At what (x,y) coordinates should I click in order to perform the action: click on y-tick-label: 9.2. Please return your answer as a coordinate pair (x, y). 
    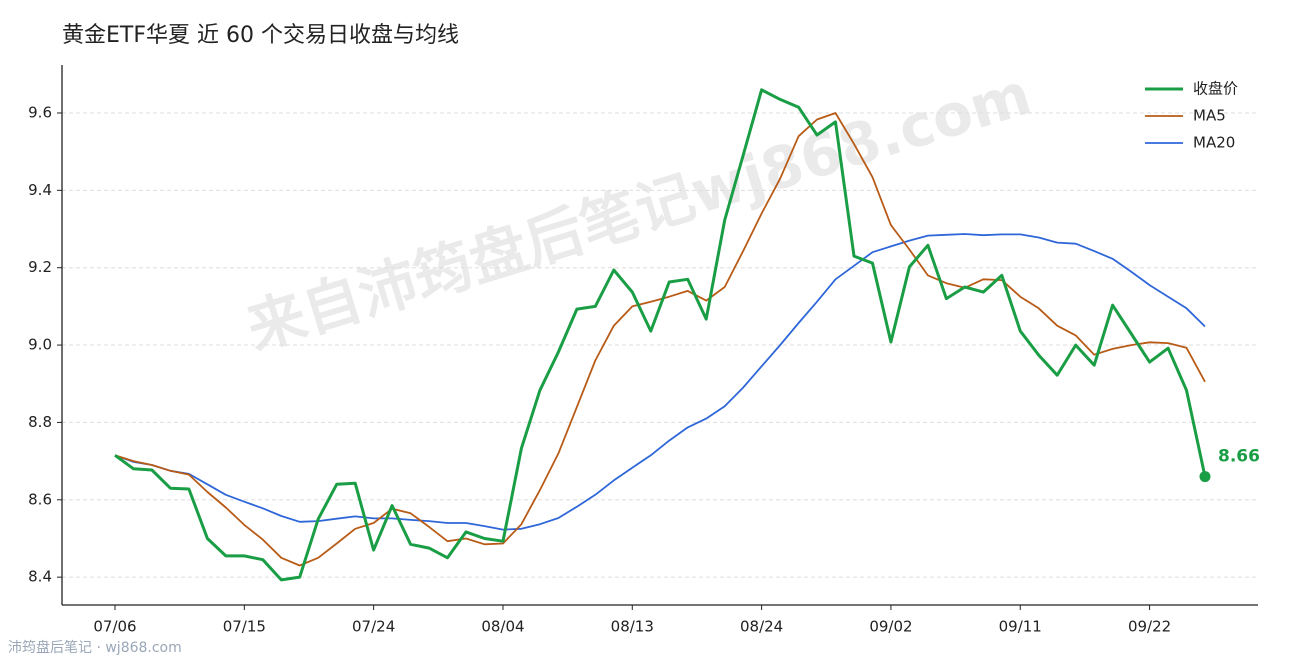
    Looking at the image, I should click on (40, 267).